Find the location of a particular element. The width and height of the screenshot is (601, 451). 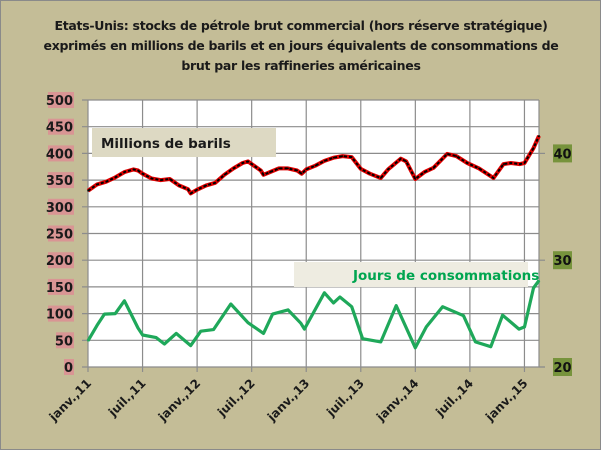

y-axis-right: 20 30 40 is located at coordinates (555, 260).